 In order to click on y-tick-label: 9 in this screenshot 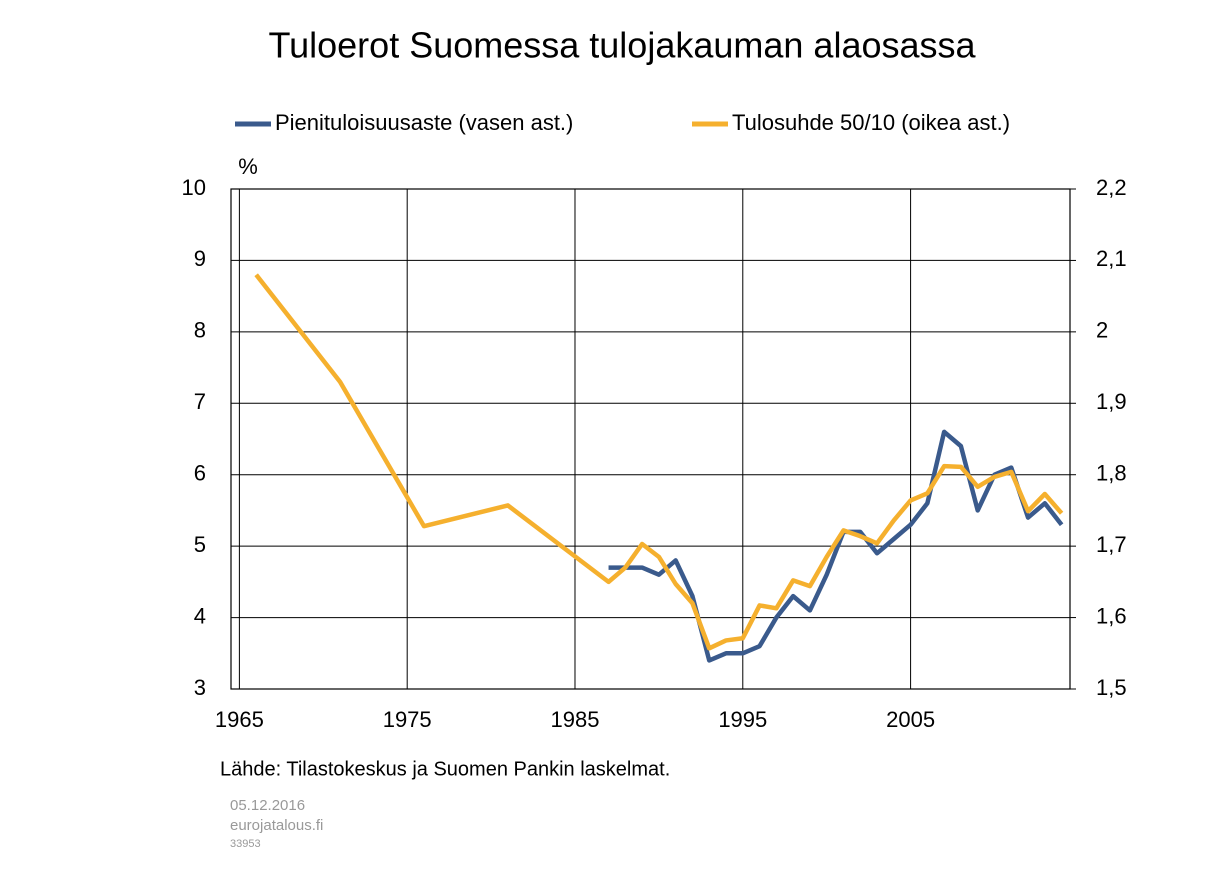, I will do `click(200, 258)`.